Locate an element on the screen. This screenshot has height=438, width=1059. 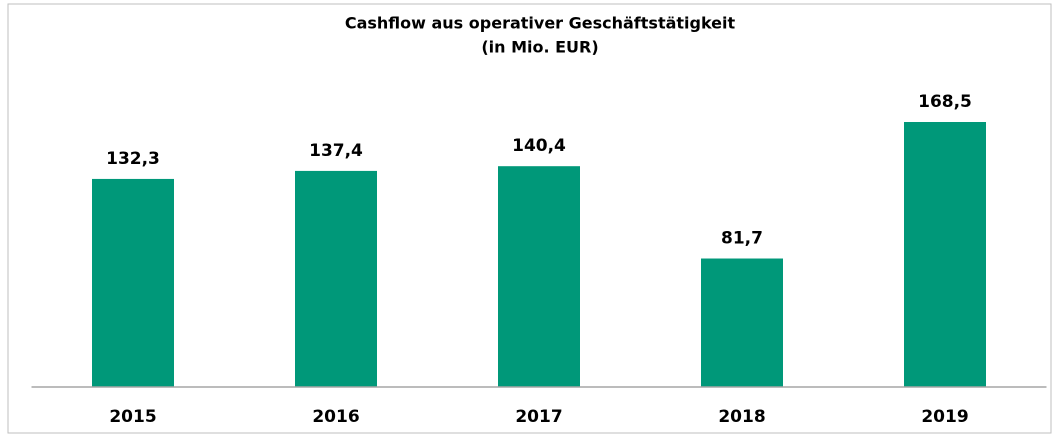
data-label: 168,5 is located at coordinates (945, 102).